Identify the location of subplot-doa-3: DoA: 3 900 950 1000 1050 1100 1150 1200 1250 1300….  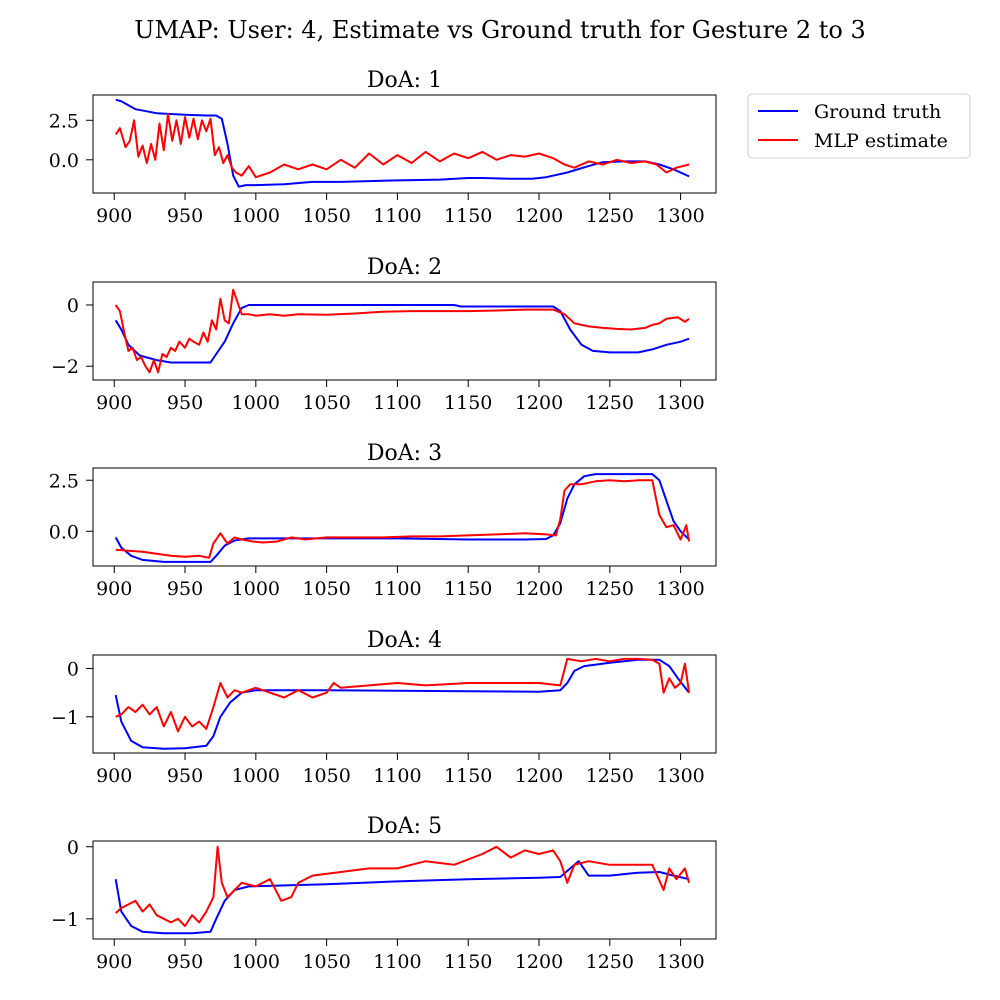
(383, 520).